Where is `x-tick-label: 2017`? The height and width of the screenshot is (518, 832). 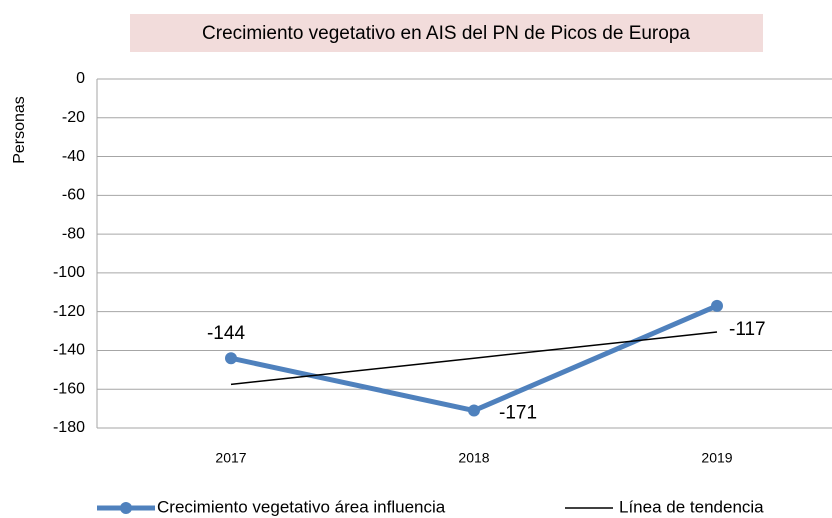
x-tick-label: 2017 is located at coordinates (230, 458).